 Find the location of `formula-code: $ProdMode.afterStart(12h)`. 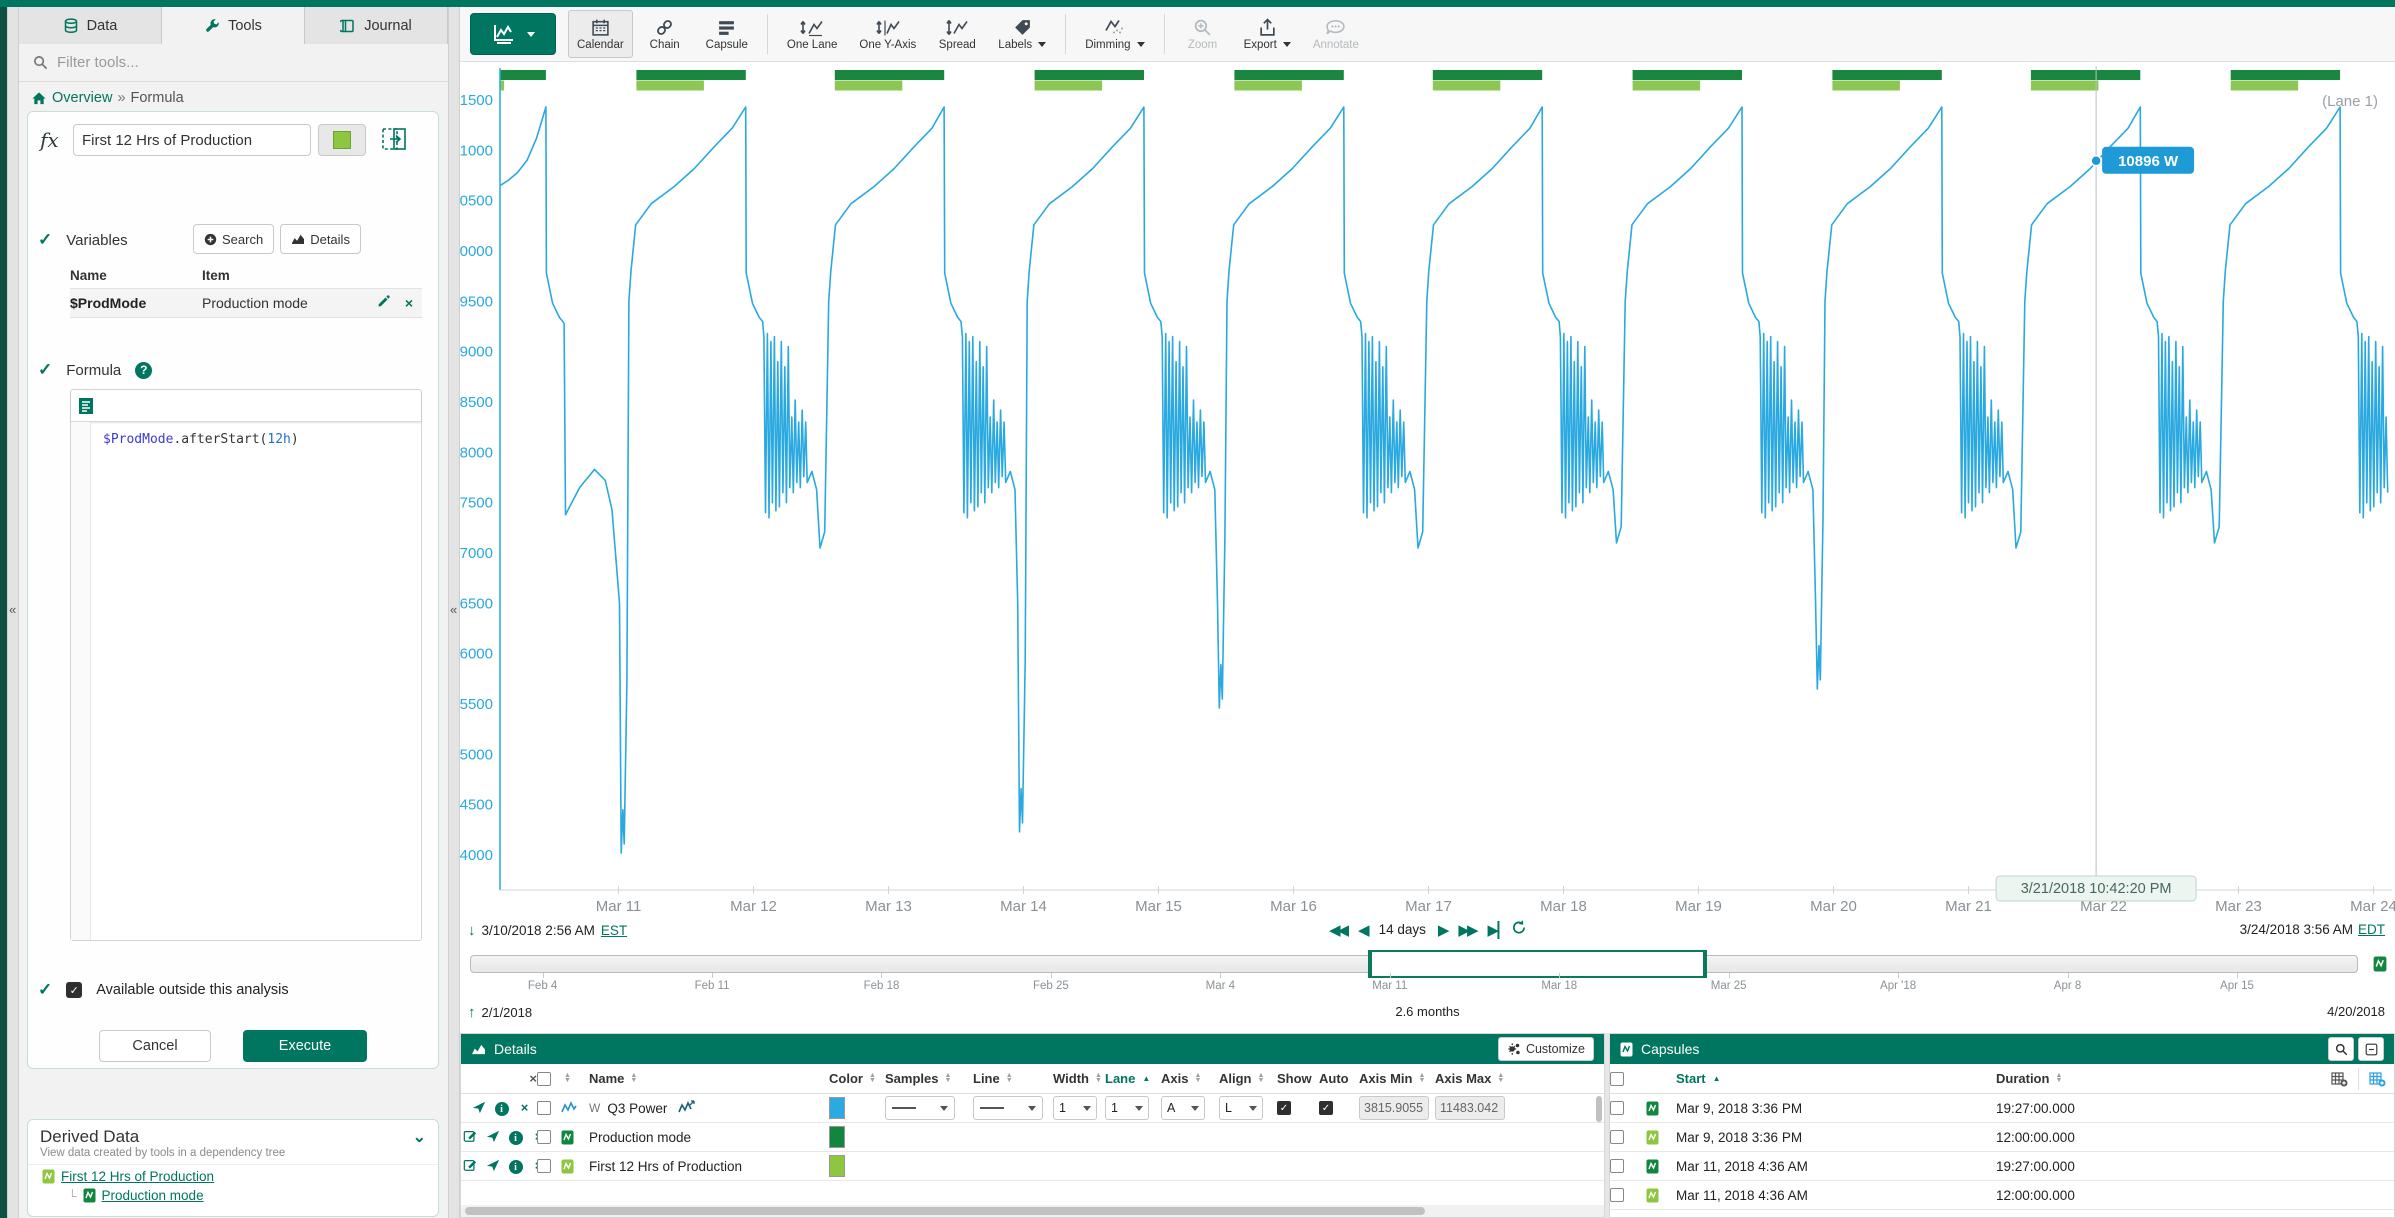

formula-code: $ProdMode.afterStart(12h) is located at coordinates (201, 681).